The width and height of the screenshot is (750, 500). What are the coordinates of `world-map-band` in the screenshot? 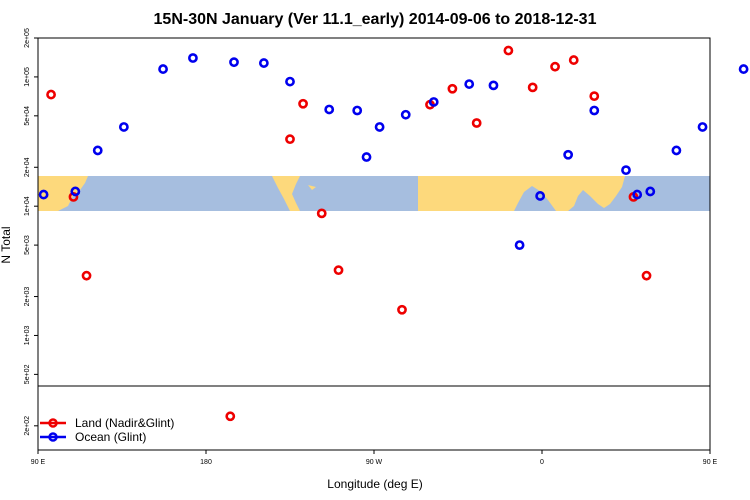 It's located at (374, 193).